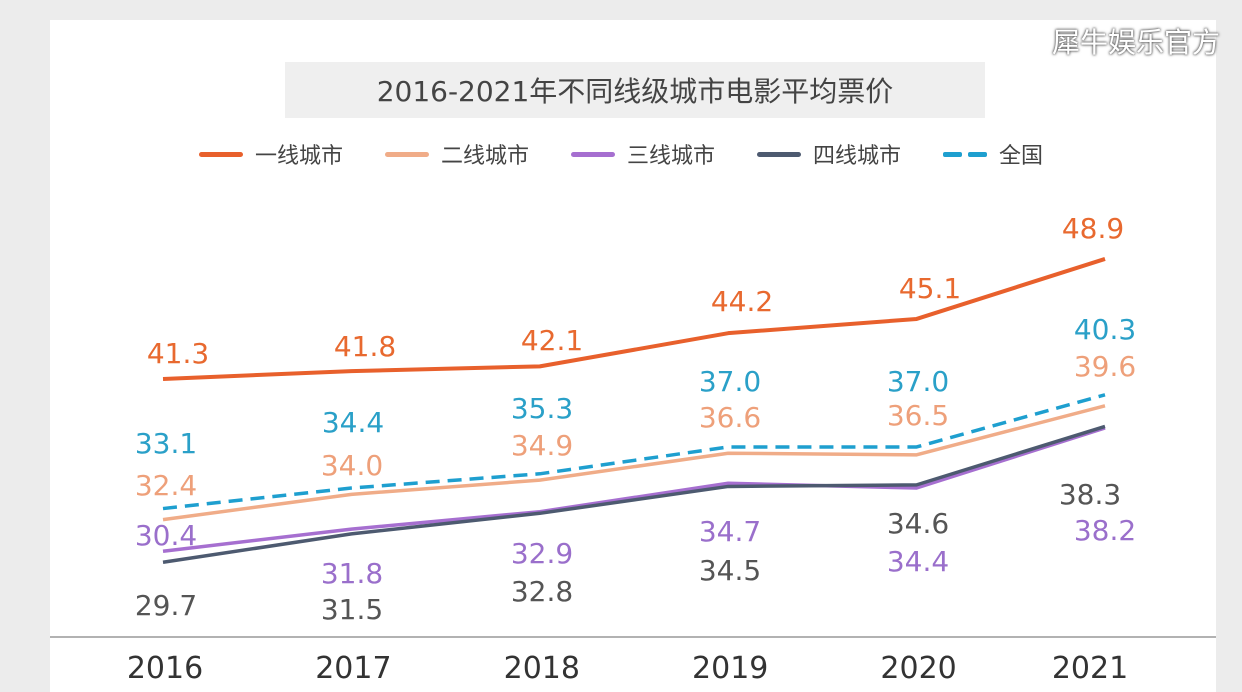  I want to click on data-label: 38.2, so click(1105, 530).